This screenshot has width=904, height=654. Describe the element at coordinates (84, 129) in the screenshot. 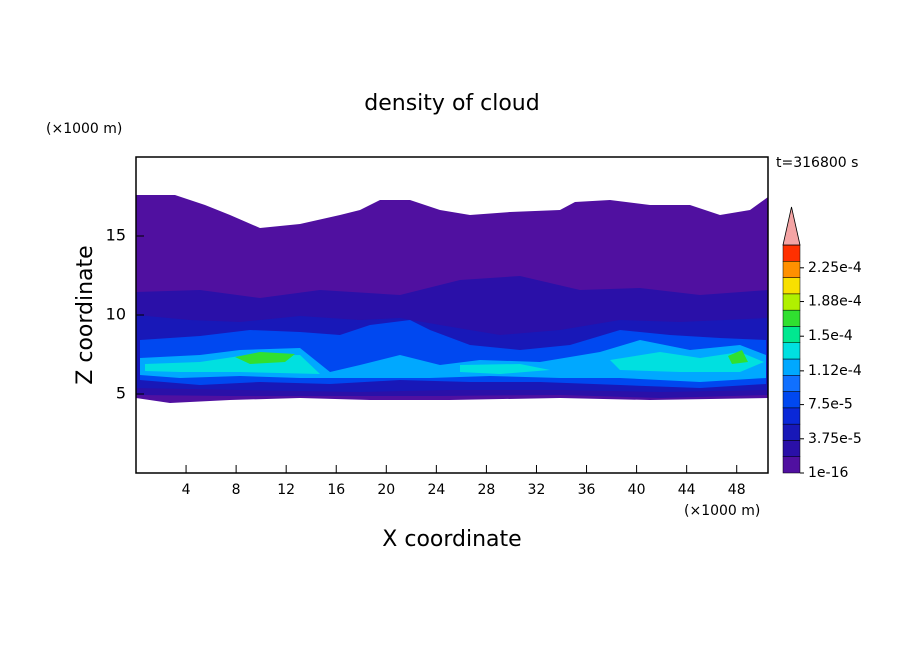

I see `y-unit: (×1000 m)` at that location.